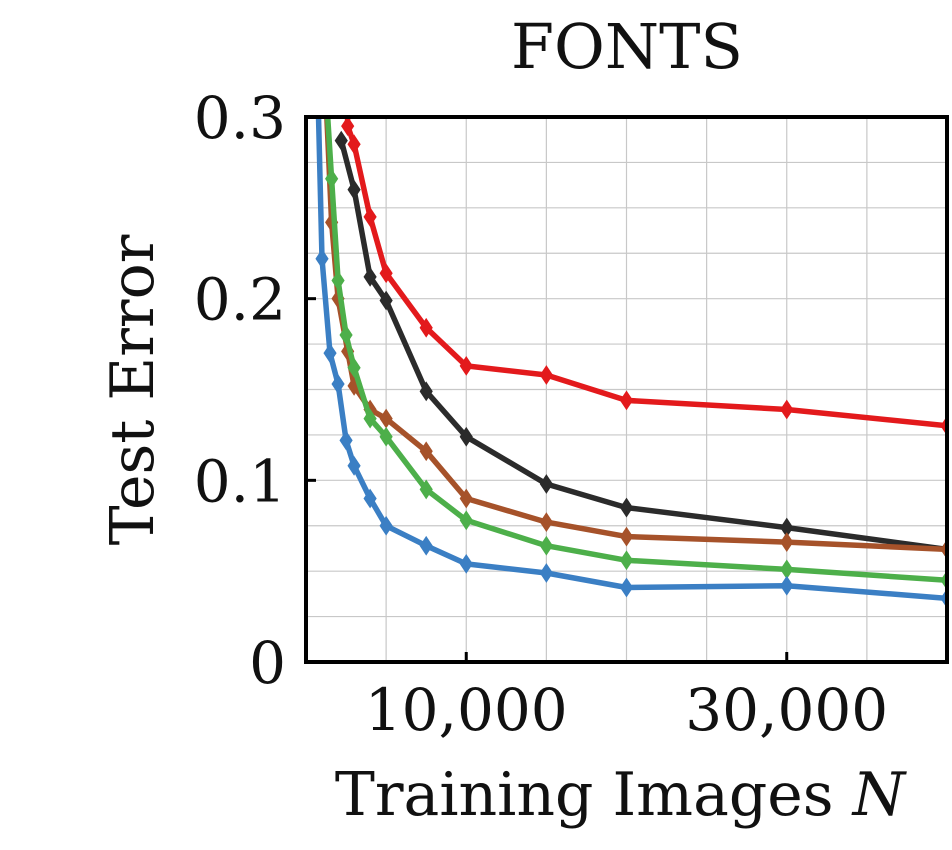  Describe the element at coordinates (240, 118) in the screenshot. I see `y-tick-label: 0.3` at that location.